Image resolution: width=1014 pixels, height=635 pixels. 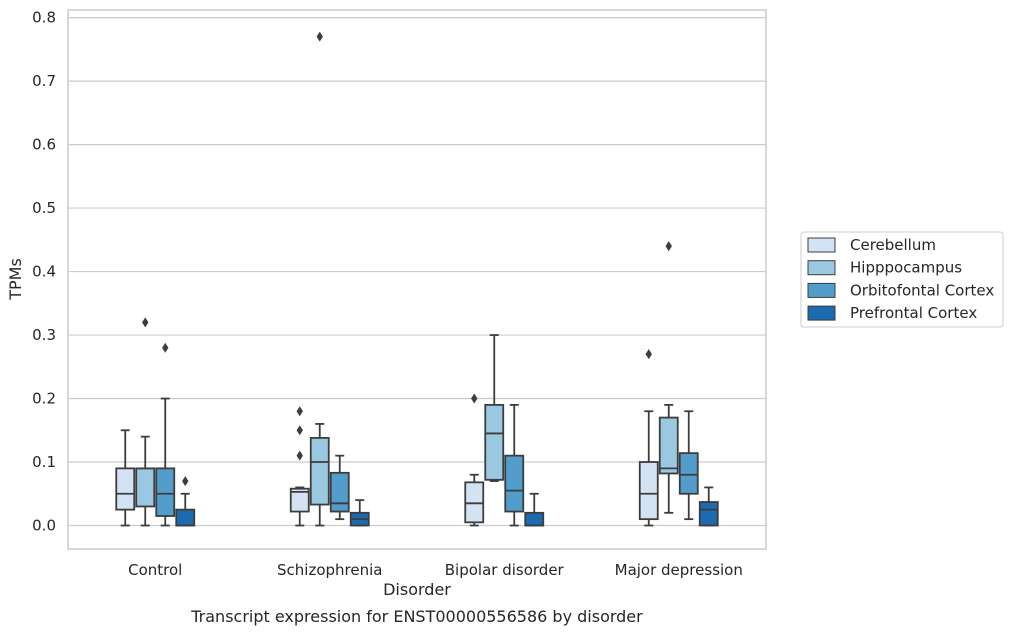 I want to click on y-tick-label: 0.2, so click(x=44, y=399).